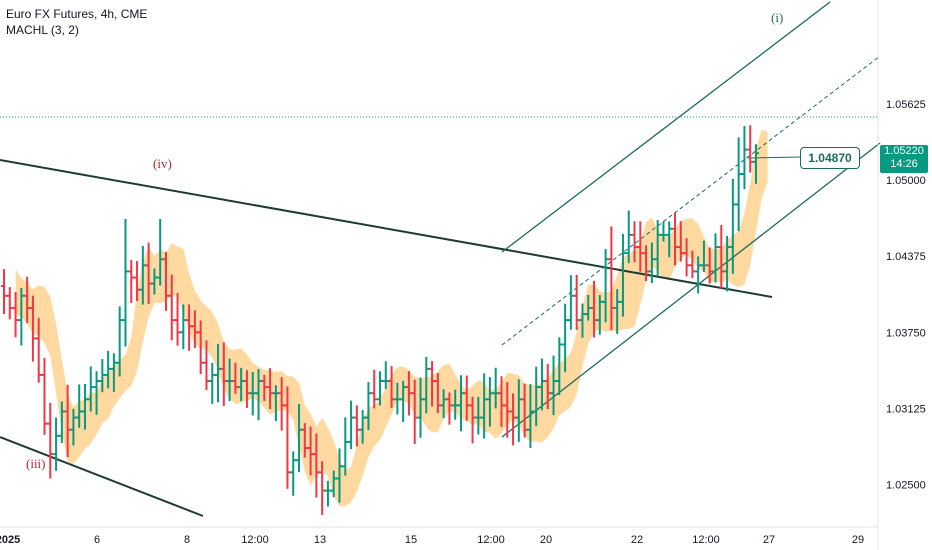 Image resolution: width=932 pixels, height=550 pixels. I want to click on time-tick-label: 20, so click(546, 540).